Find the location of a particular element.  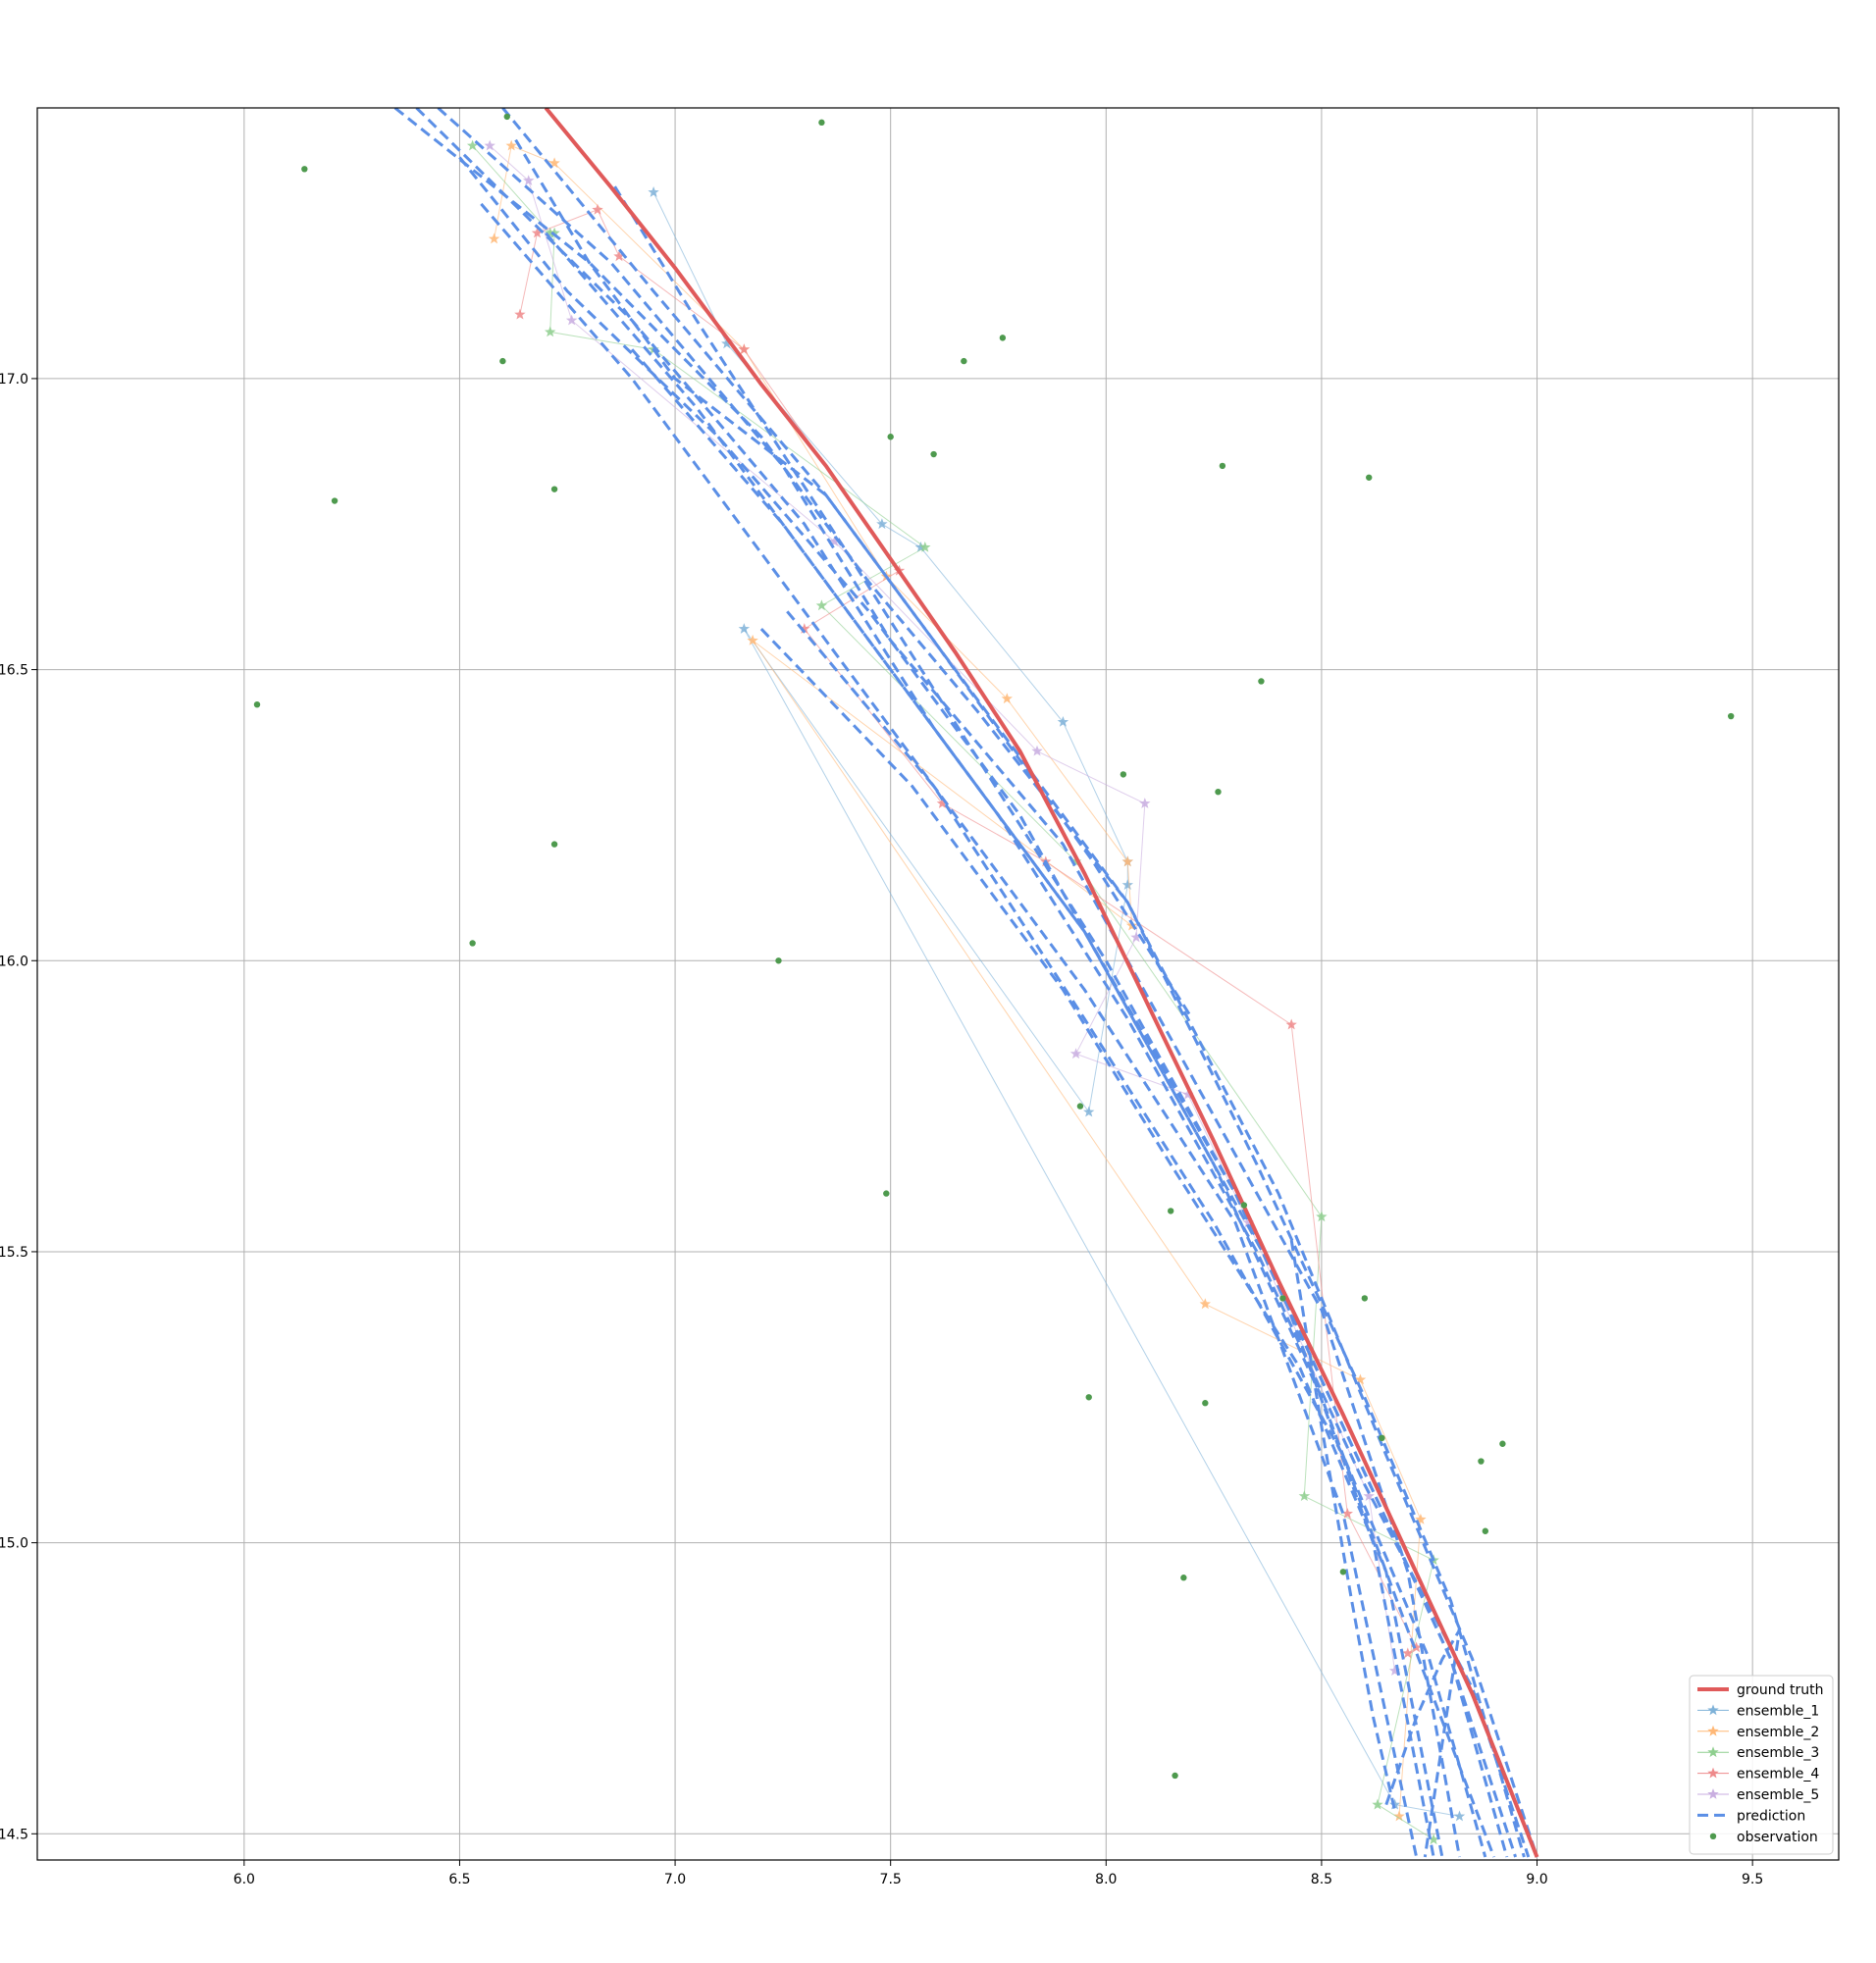

legend-ensemble_4-star-icon is located at coordinates (1713, 1773).